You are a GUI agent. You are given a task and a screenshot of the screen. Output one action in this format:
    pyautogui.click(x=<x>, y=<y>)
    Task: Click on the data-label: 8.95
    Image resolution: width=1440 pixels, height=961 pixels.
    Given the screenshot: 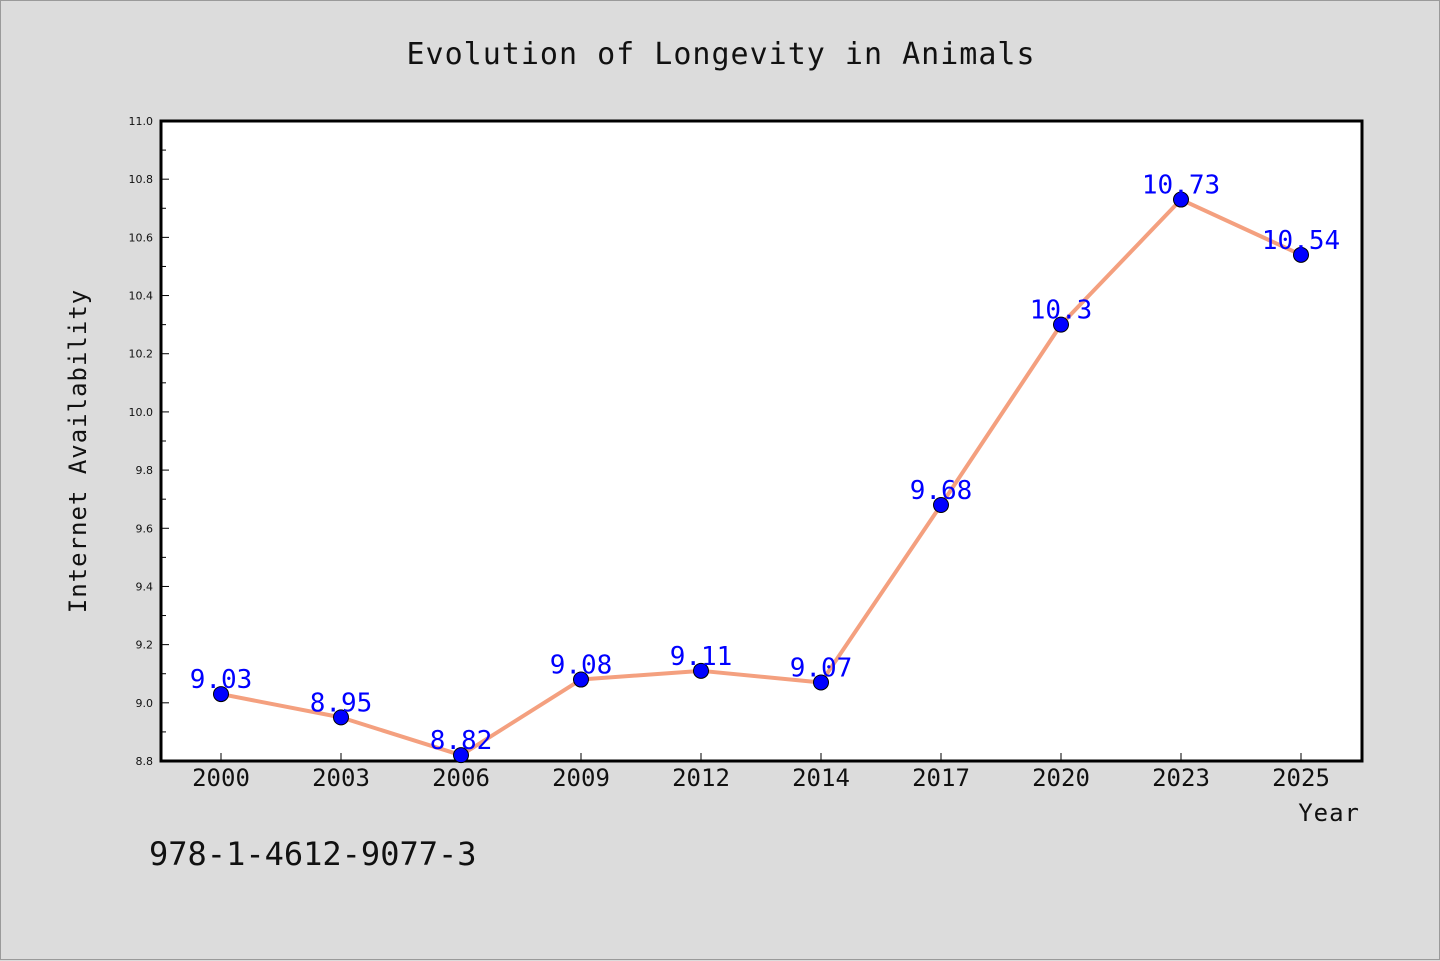 What is the action you would take?
    pyautogui.click(x=341, y=703)
    